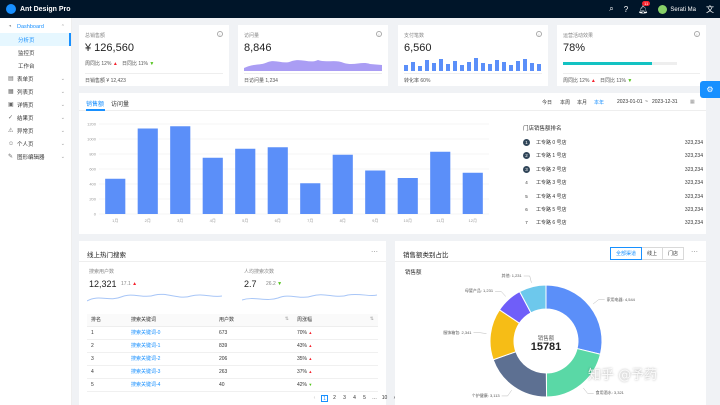 The image size is (720, 405). I want to click on chevron-down-icon: ⌄, so click(62, 156).